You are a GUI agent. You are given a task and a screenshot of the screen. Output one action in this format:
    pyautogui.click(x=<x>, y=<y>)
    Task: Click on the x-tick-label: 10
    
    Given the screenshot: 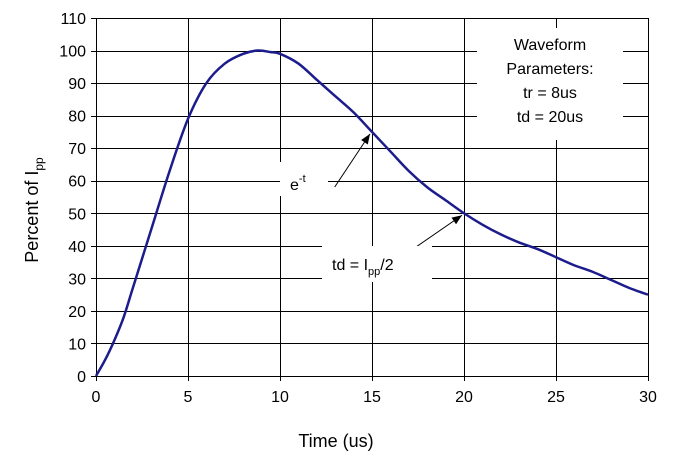 What is the action you would take?
    pyautogui.click(x=280, y=397)
    